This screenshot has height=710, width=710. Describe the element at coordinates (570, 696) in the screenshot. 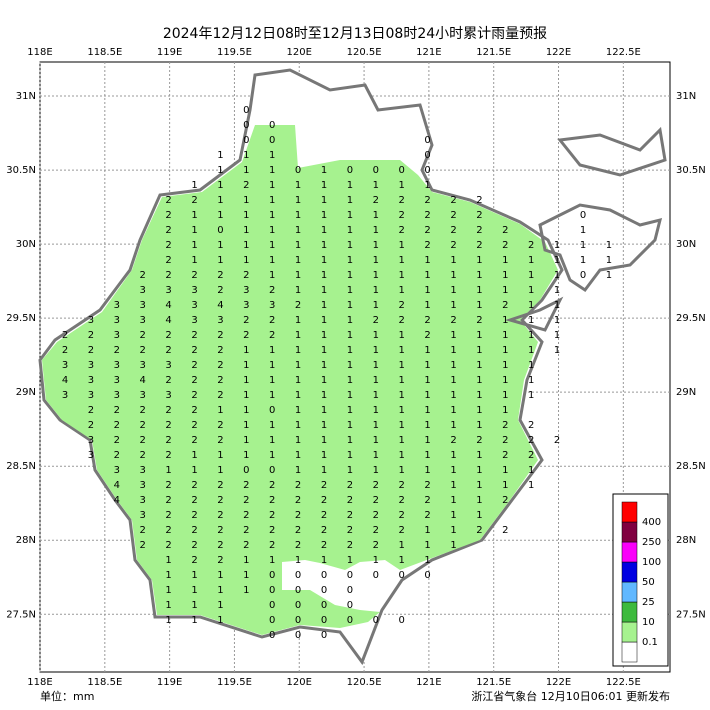

I see `source-label: 浙江省气象台 12月10日06:01 更新发布` at that location.